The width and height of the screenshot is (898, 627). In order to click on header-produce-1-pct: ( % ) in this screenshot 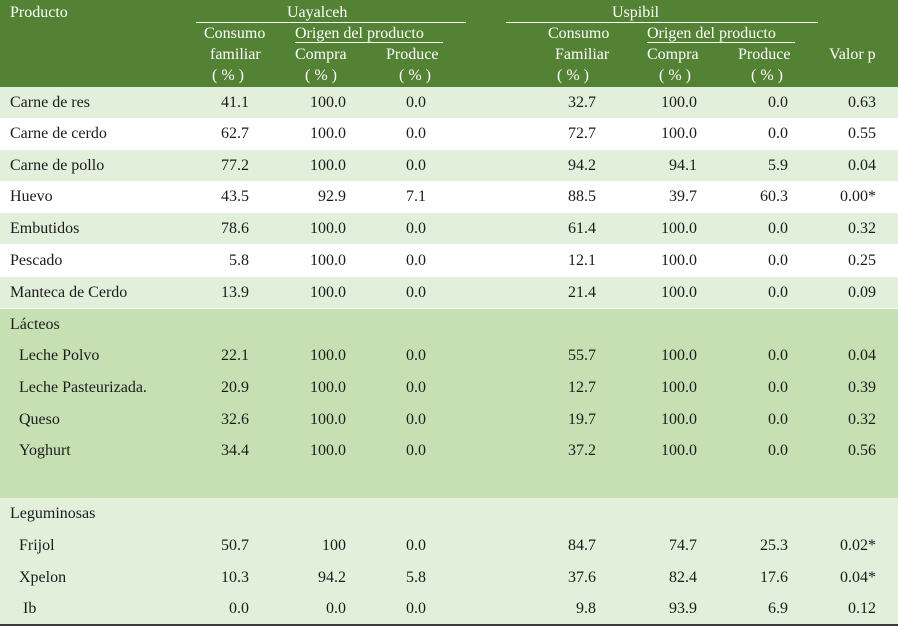, I will do `click(415, 75)`.